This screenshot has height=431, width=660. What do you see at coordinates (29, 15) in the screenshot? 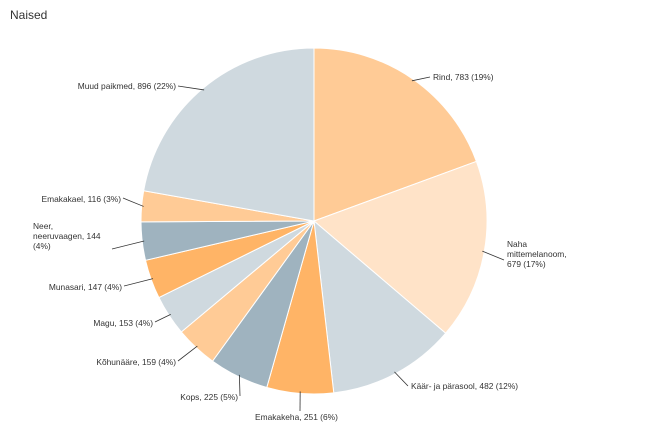
I see `chart-title: Naised` at bounding box center [29, 15].